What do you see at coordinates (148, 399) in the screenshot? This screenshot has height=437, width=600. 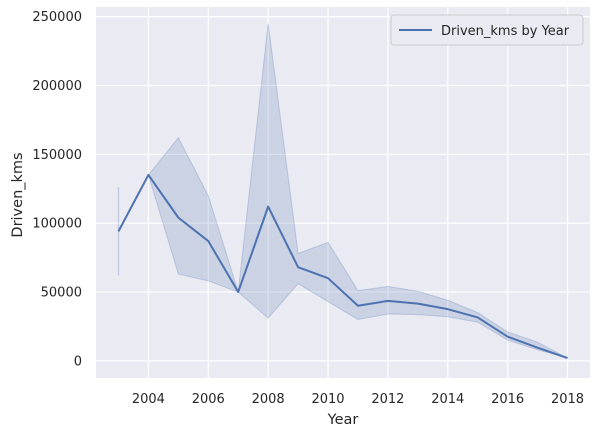 I see `x-tick-label: 2004` at bounding box center [148, 399].